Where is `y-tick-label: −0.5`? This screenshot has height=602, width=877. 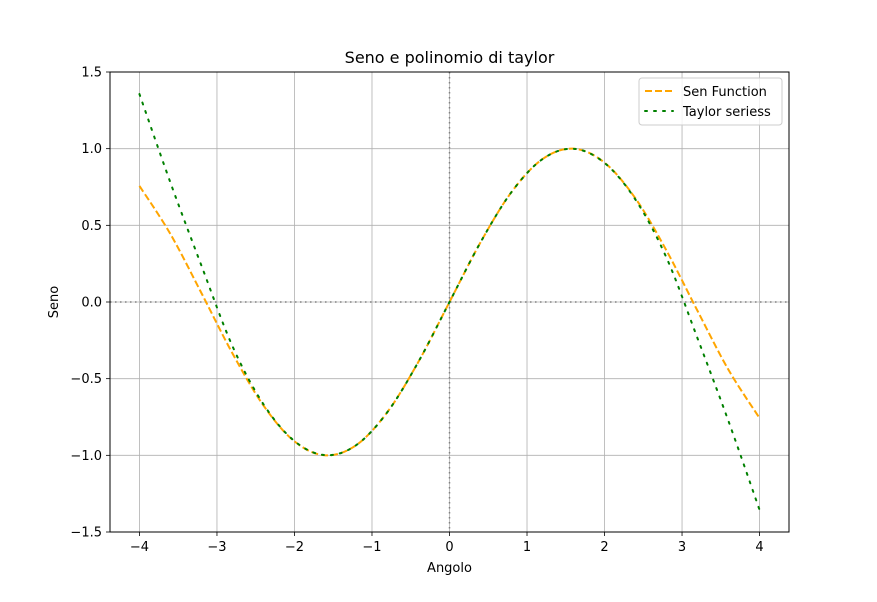 y-tick-label: −0.5 is located at coordinates (86, 379).